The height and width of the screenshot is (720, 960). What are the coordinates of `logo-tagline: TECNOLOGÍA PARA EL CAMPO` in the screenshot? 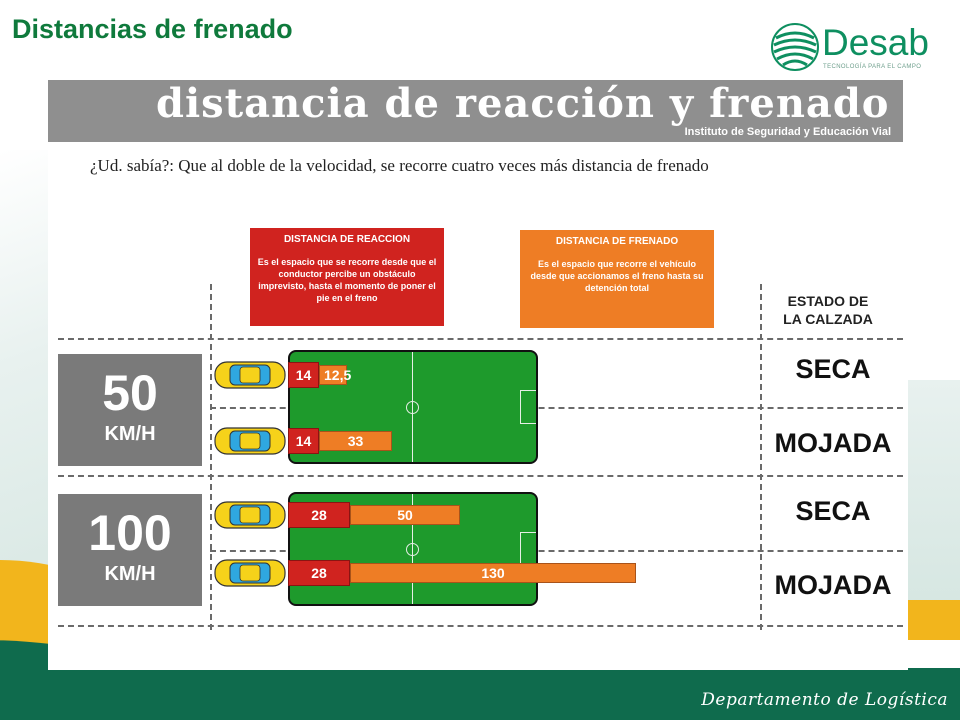 It's located at (872, 67).